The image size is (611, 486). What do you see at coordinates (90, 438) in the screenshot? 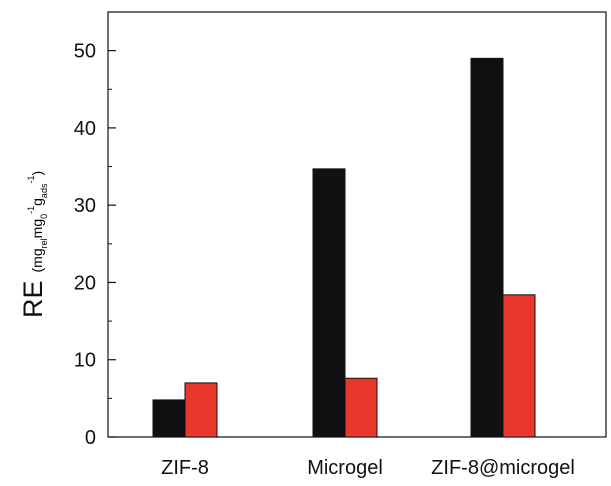
I see `y-tick-label: 0` at bounding box center [90, 438].